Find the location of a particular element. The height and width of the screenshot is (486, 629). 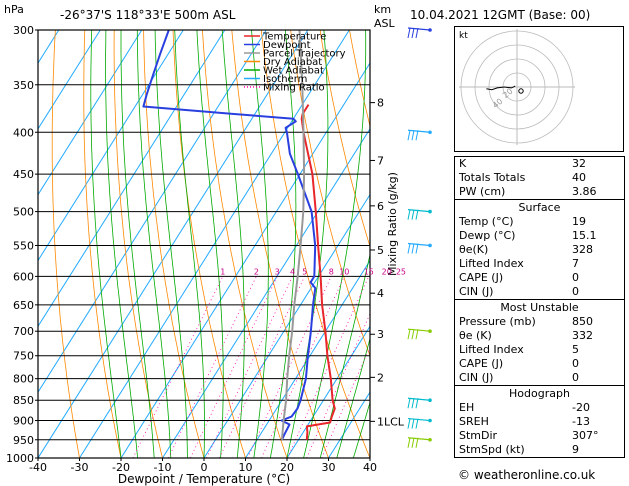

most-unstable-label: Lifted Index is located at coordinates (491, 349).